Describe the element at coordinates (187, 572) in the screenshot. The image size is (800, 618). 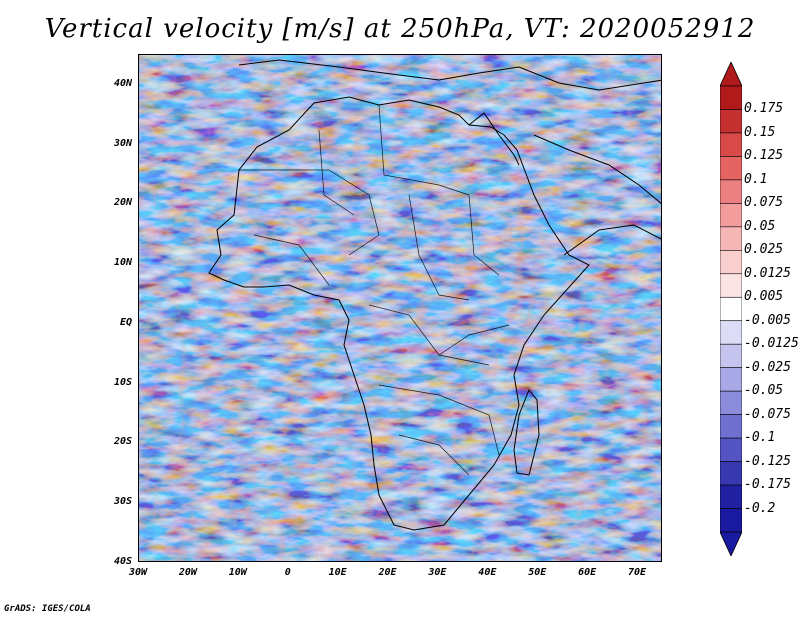
I see `lon-tick-label: 20W` at that location.